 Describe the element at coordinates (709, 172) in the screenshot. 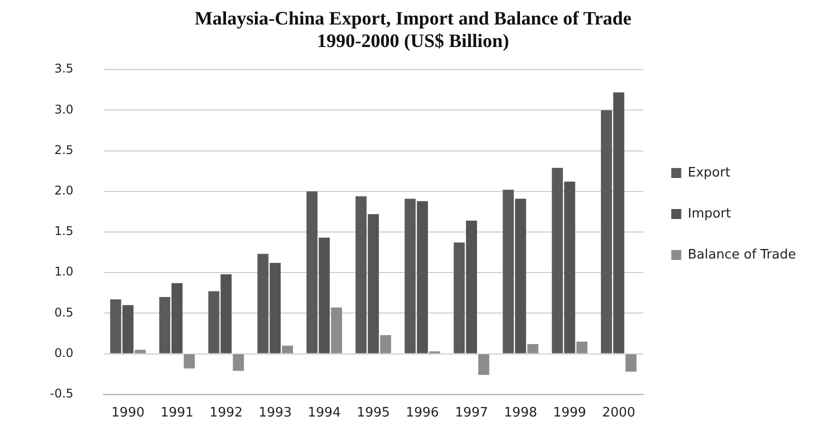

I see `legend-label: Export` at that location.